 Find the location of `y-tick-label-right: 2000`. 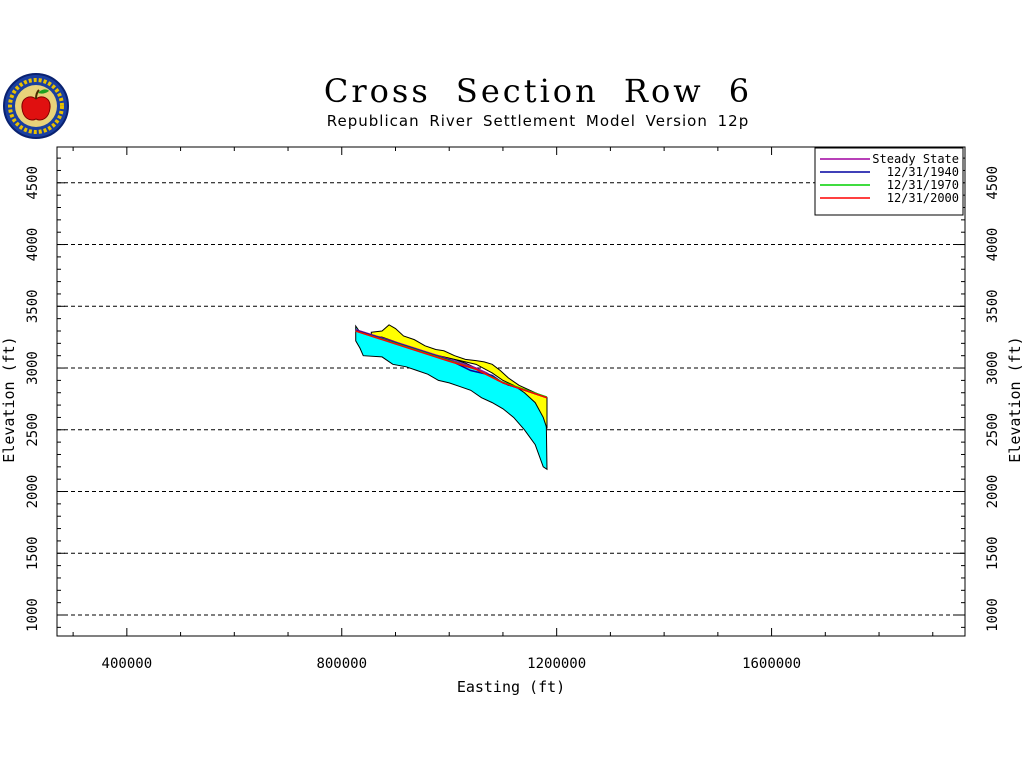

y-tick-label-right: 2000 is located at coordinates (993, 492).